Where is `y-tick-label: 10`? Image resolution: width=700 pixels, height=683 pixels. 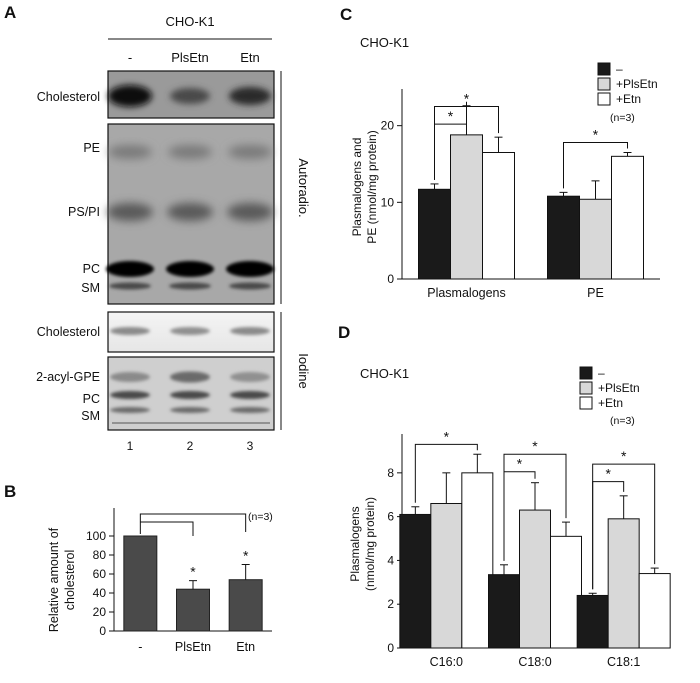 y-tick-label: 10 is located at coordinates (388, 202).